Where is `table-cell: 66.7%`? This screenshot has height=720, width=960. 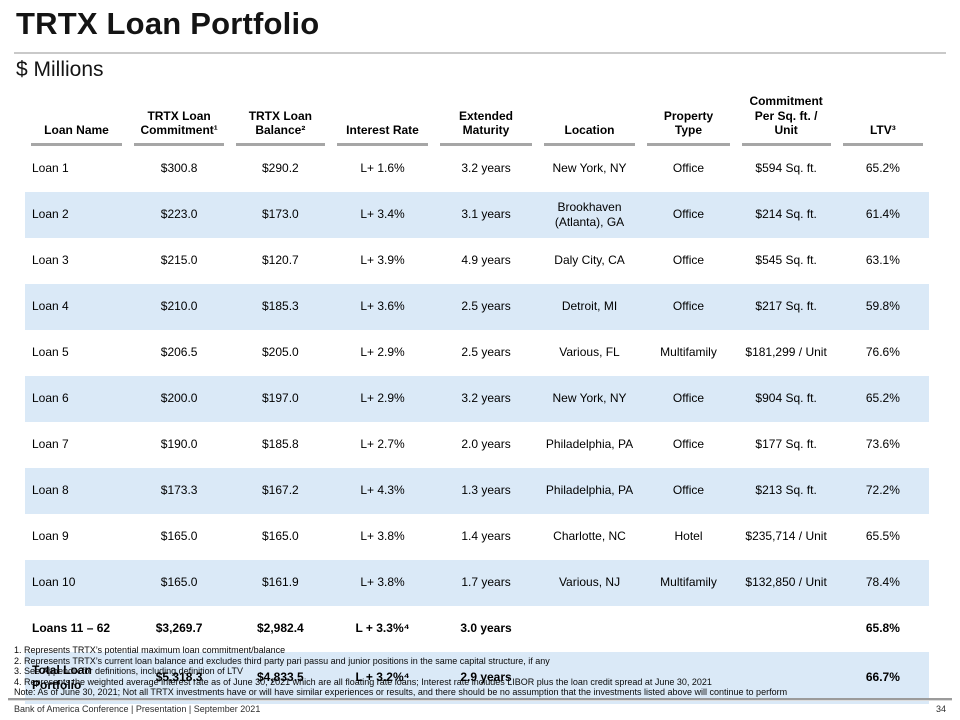 table-cell: 66.7% is located at coordinates (882, 677).